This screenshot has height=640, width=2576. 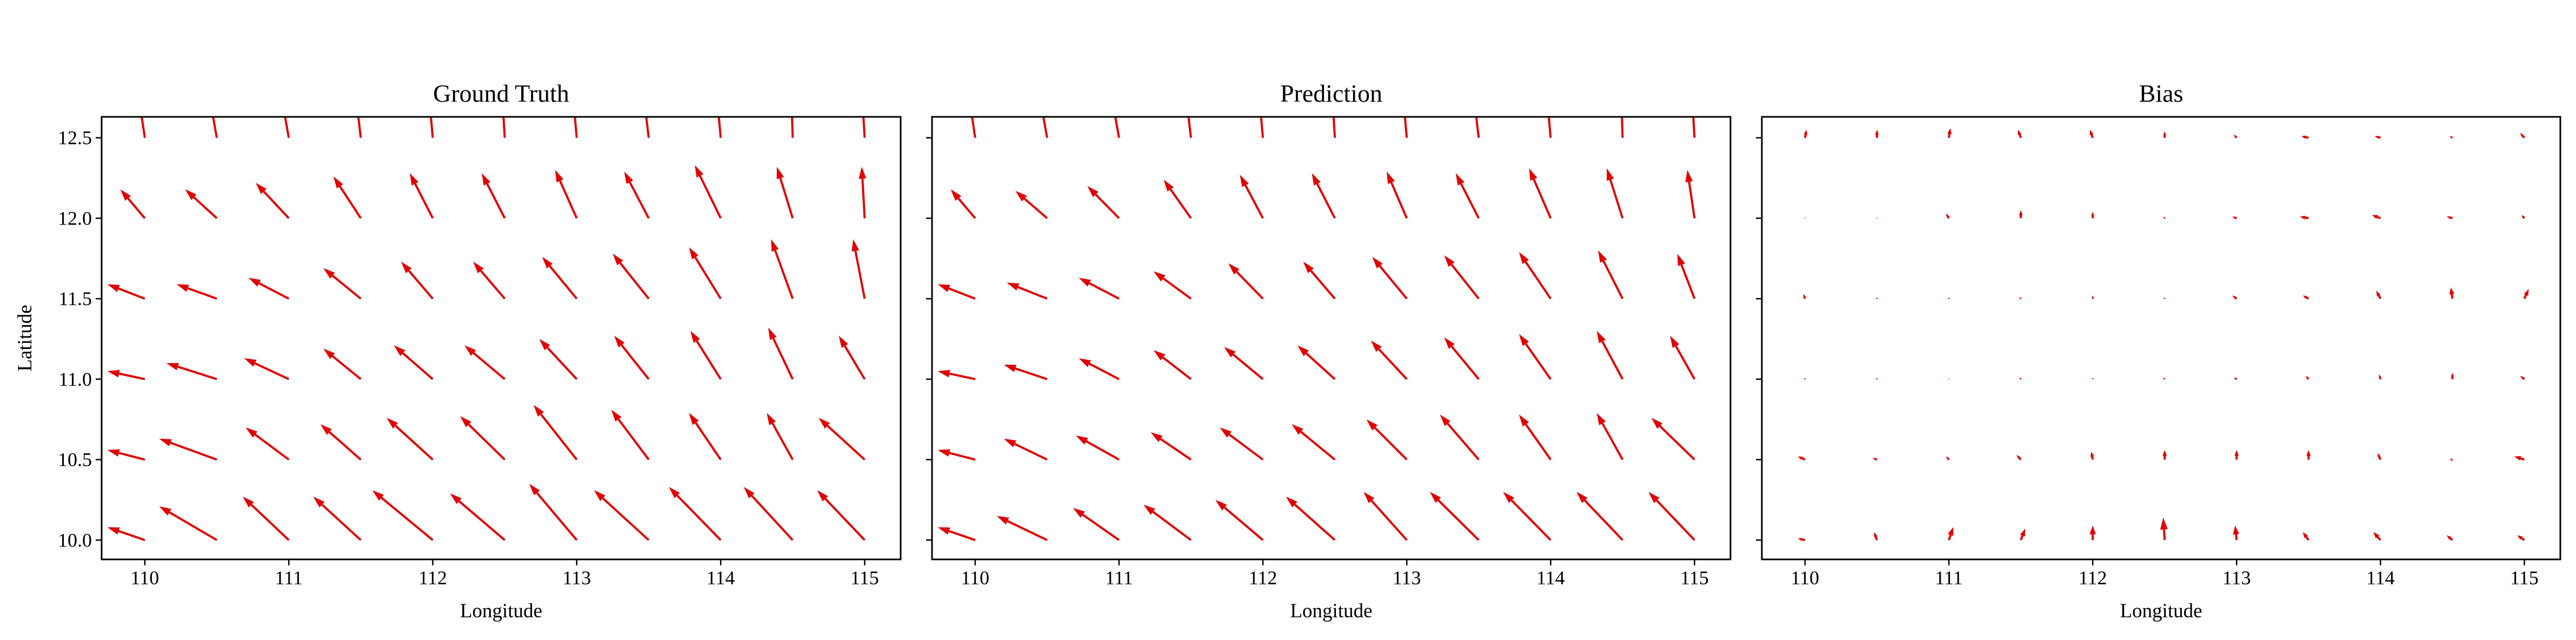 I want to click on y-tick-label: 10.5, so click(x=75, y=460).